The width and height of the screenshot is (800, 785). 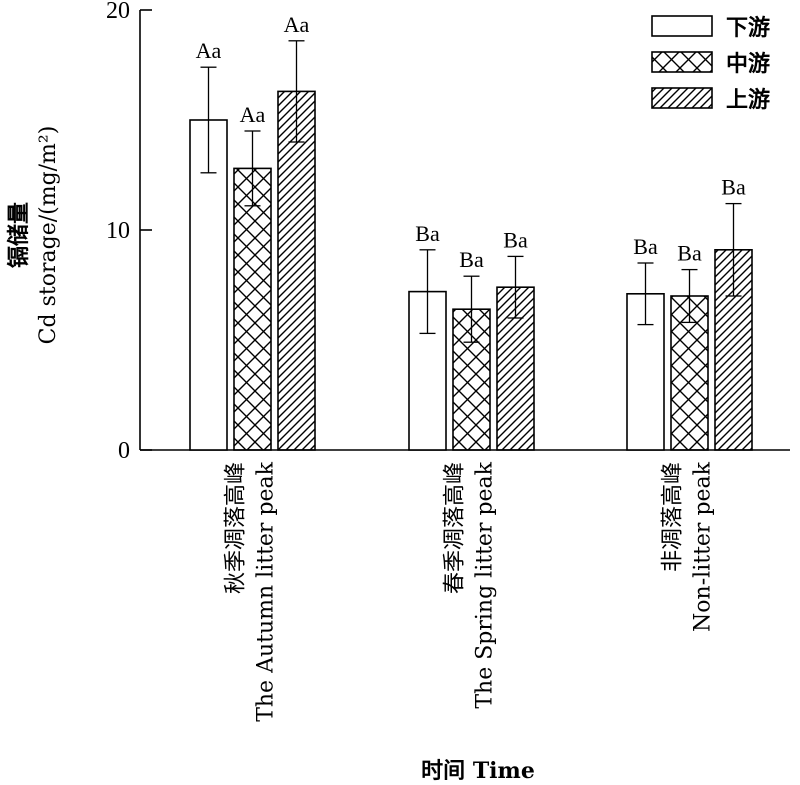 I want to click on y-tick-label: 20, so click(x=118, y=12).